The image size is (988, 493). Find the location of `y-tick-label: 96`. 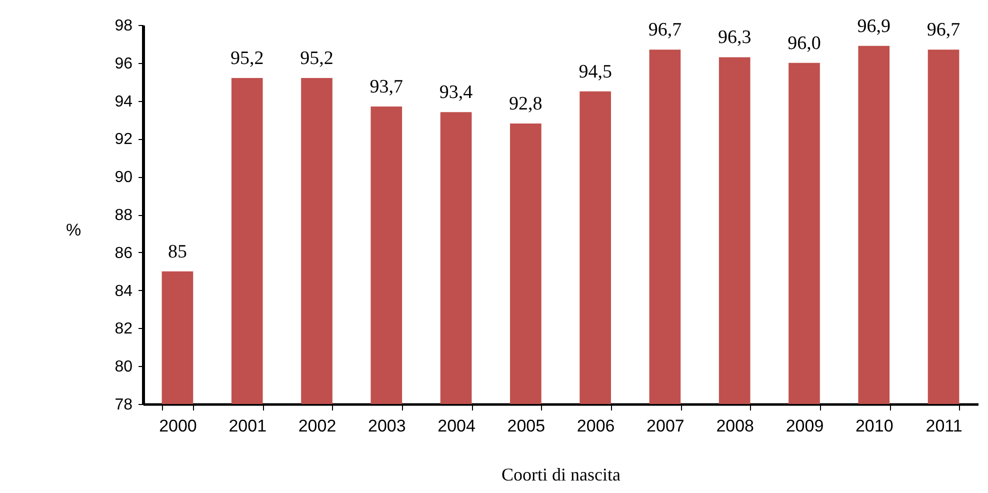

y-tick-label: 96 is located at coordinates (123, 63).